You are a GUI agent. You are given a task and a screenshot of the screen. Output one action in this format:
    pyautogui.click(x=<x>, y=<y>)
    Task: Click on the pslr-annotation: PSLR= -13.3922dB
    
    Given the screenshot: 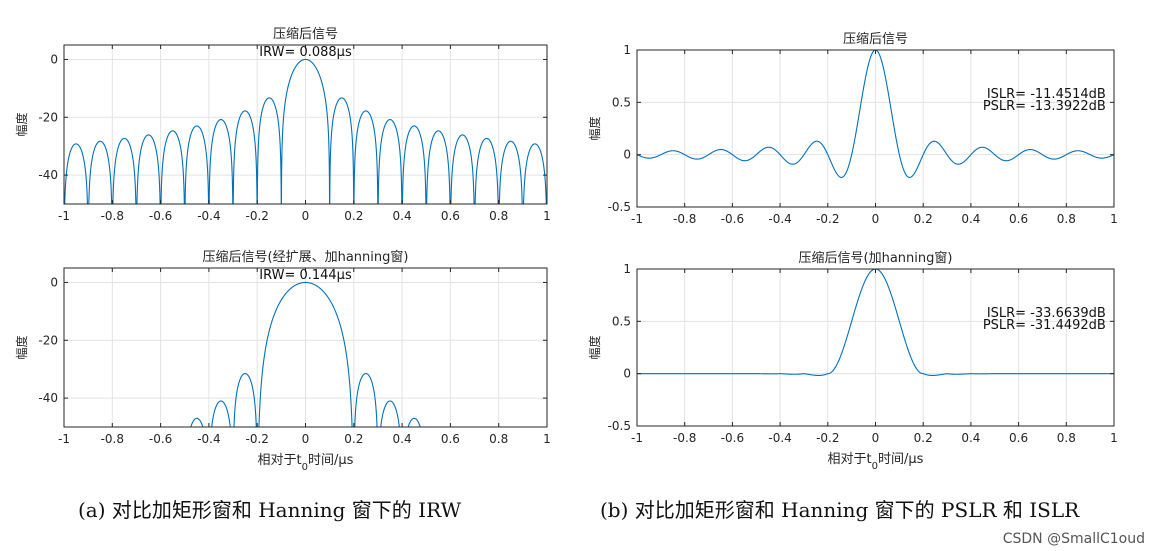 What is the action you would take?
    pyautogui.click(x=1044, y=106)
    